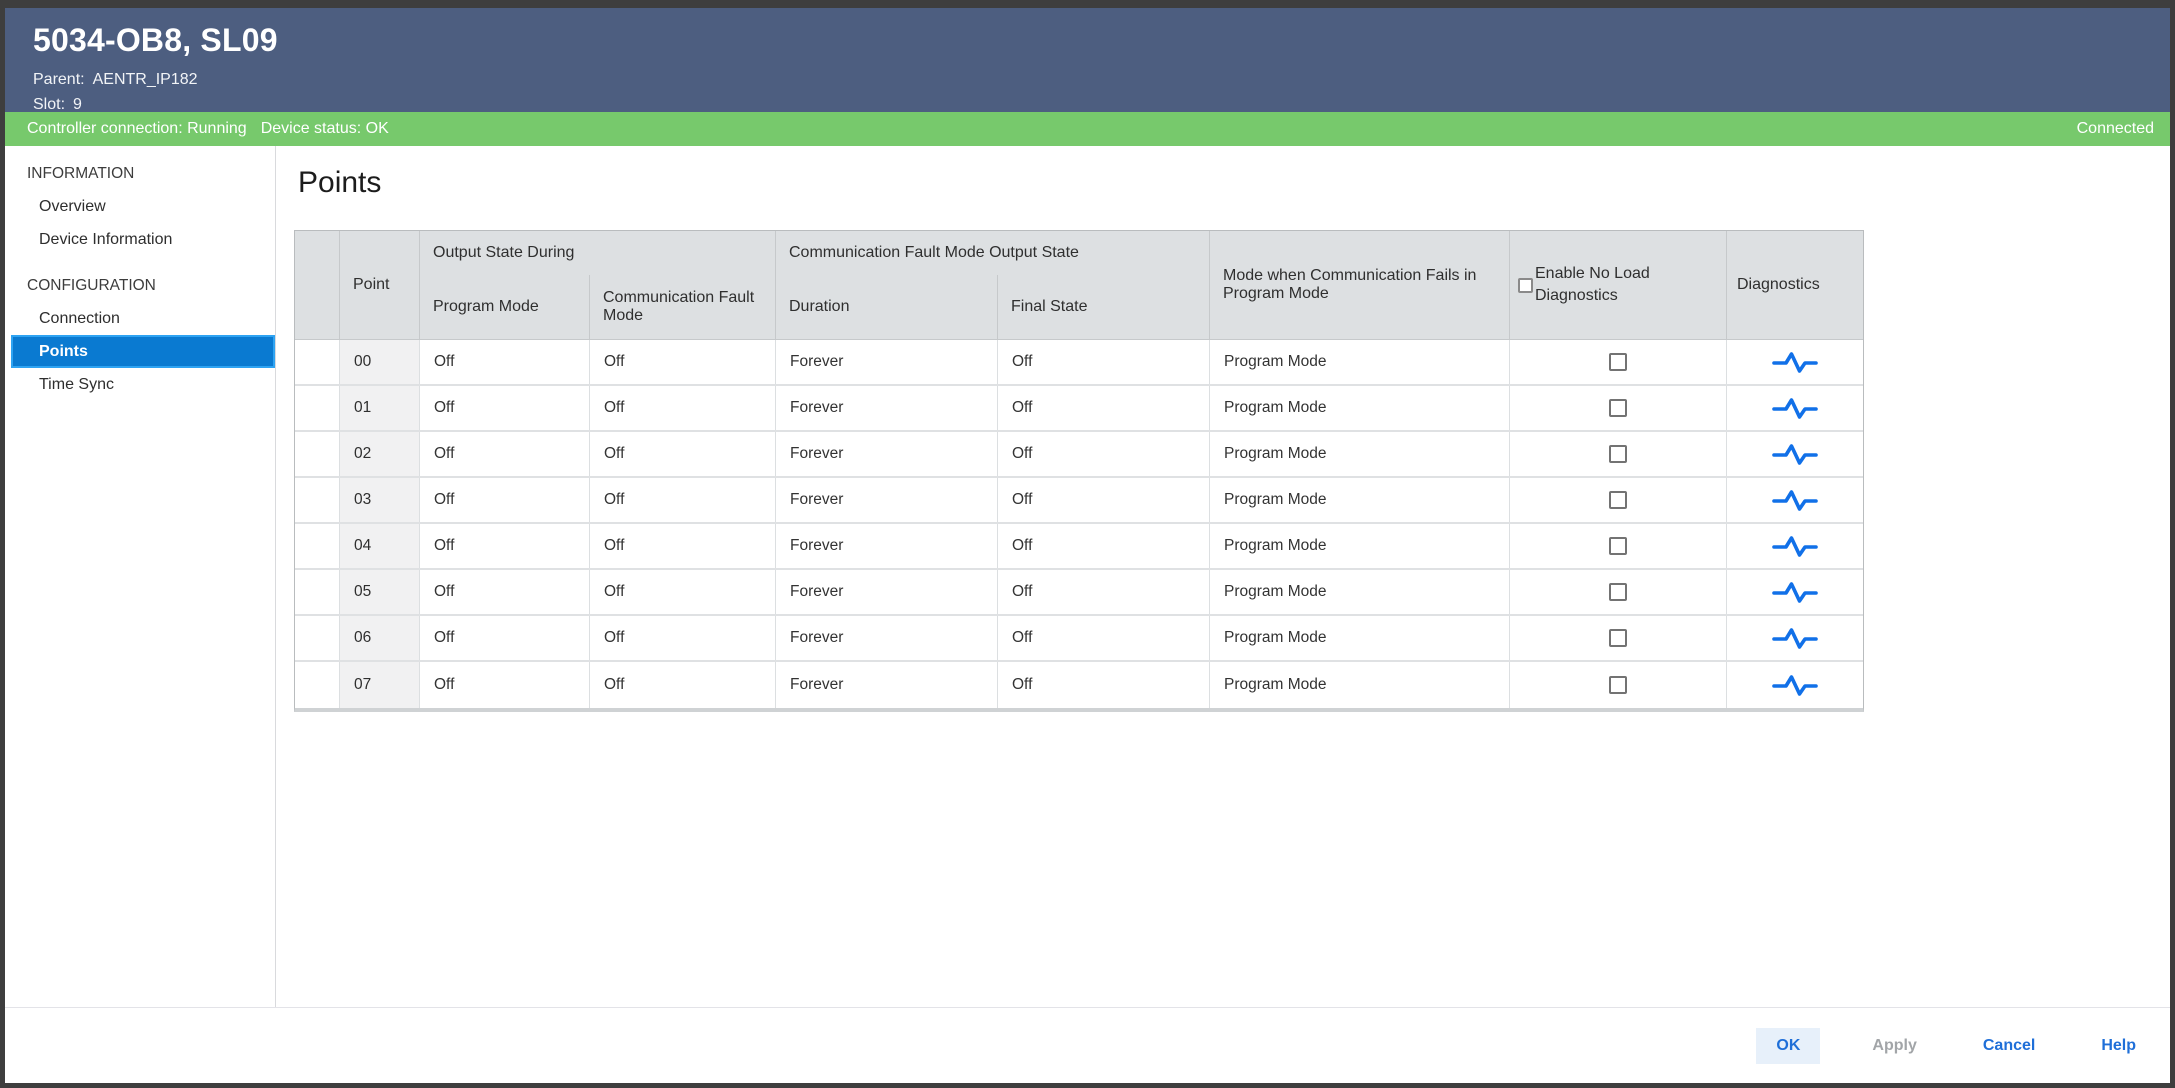 This screenshot has width=2175, height=1088. What do you see at coordinates (1592, 284) in the screenshot?
I see `enable-no-load-label: Enable No Load Diagnostics` at bounding box center [1592, 284].